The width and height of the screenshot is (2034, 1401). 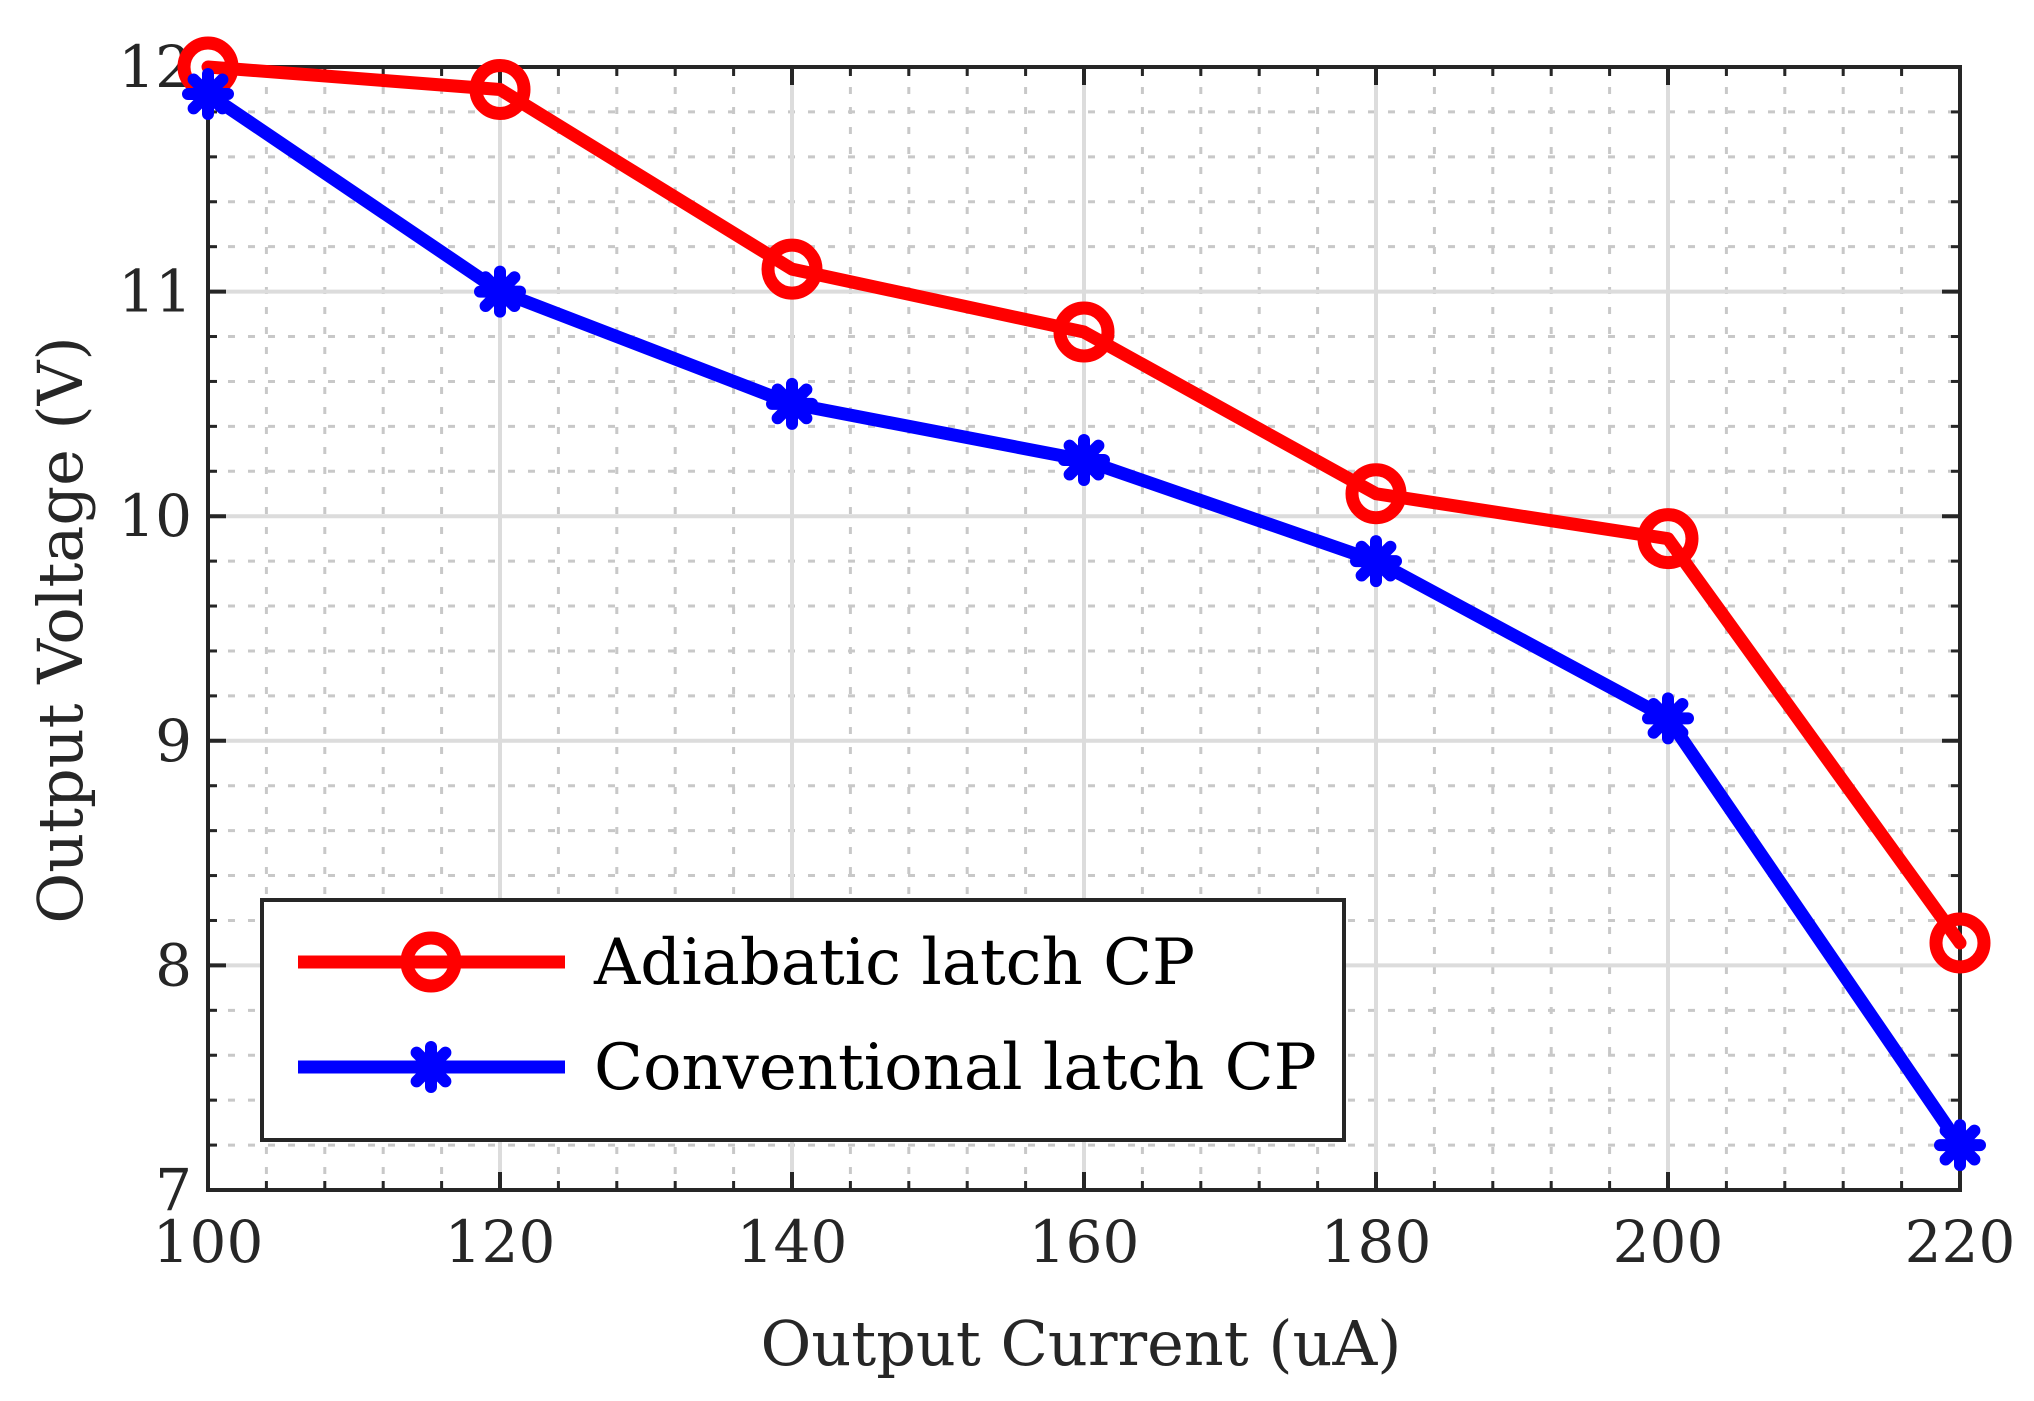 I want to click on x-tick-label: 200, so click(x=1668, y=1242).